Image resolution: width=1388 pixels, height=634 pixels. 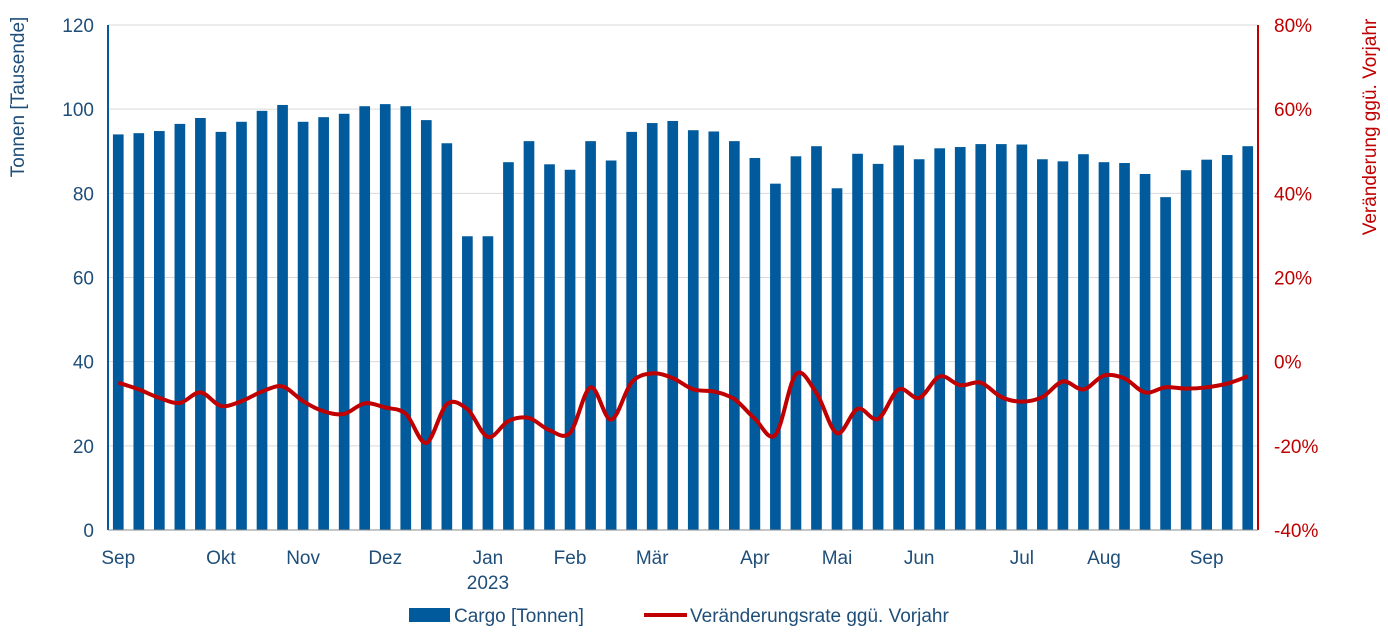 What do you see at coordinates (221, 558) in the screenshot?
I see `x-tick-label: Okt` at bounding box center [221, 558].